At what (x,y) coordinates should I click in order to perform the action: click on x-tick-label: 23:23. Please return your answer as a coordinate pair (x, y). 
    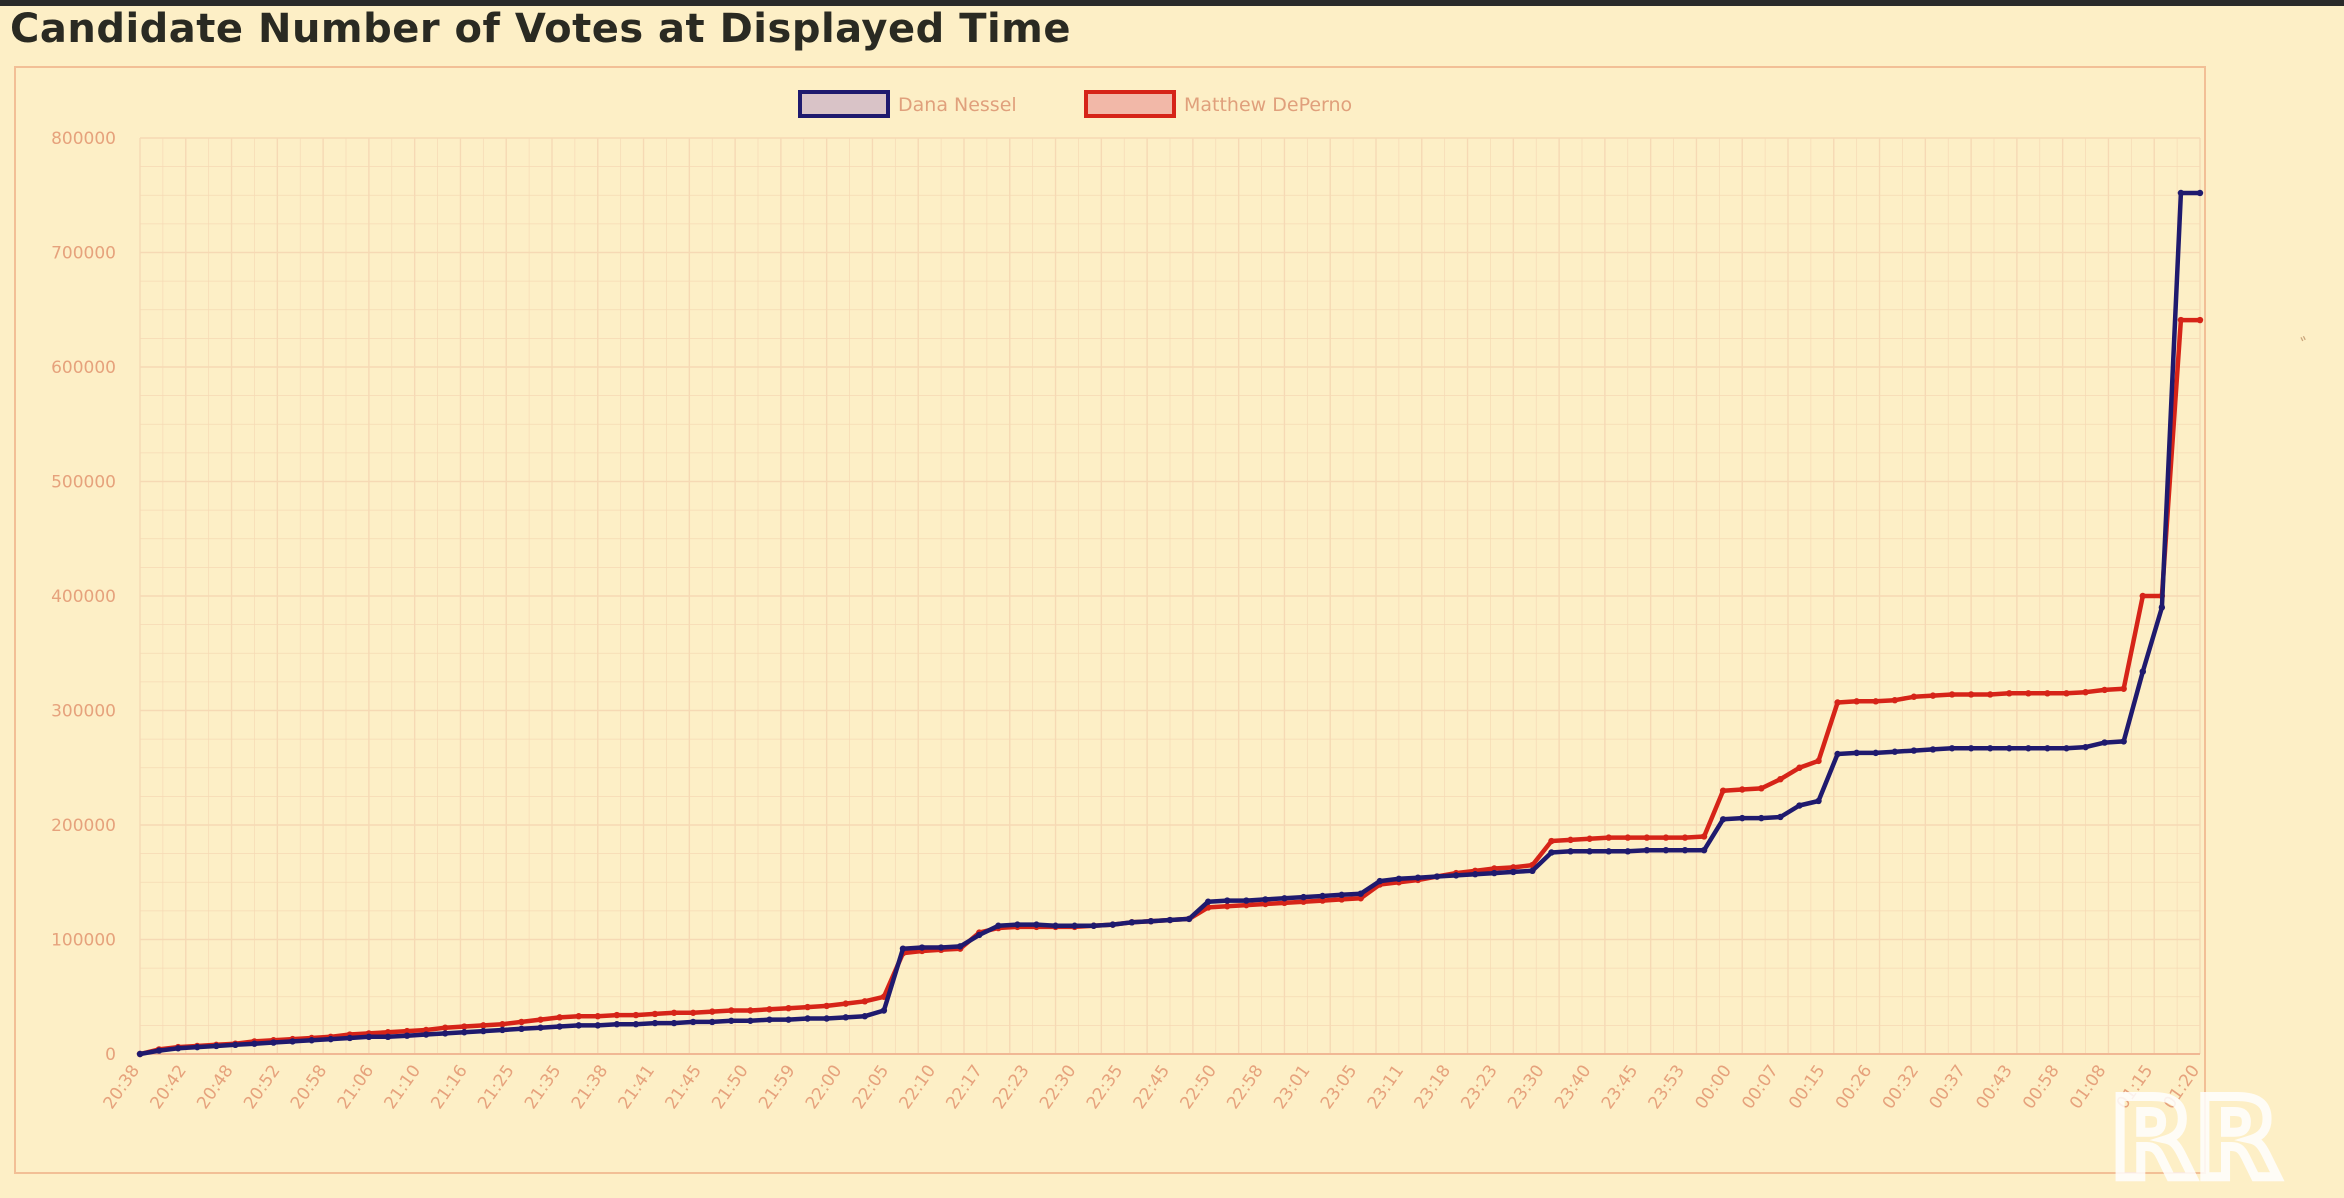
    Looking at the image, I should click on (1479, 1087).